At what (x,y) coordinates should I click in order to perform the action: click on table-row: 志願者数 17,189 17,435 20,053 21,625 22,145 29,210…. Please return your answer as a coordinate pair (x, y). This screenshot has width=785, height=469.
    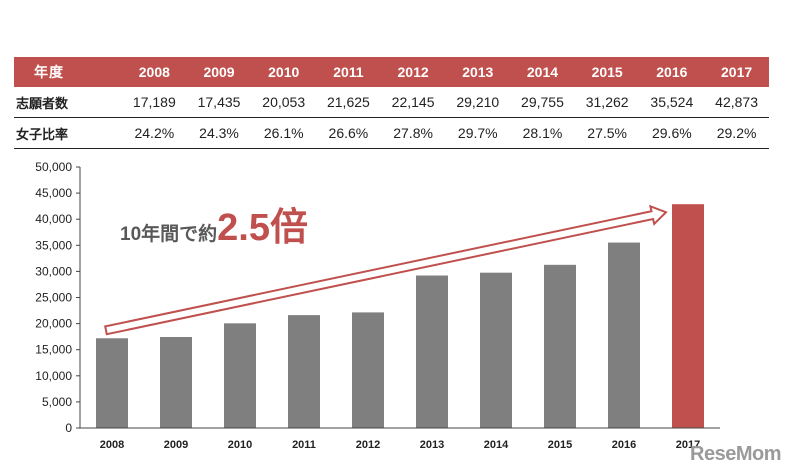
    Looking at the image, I should click on (391, 102).